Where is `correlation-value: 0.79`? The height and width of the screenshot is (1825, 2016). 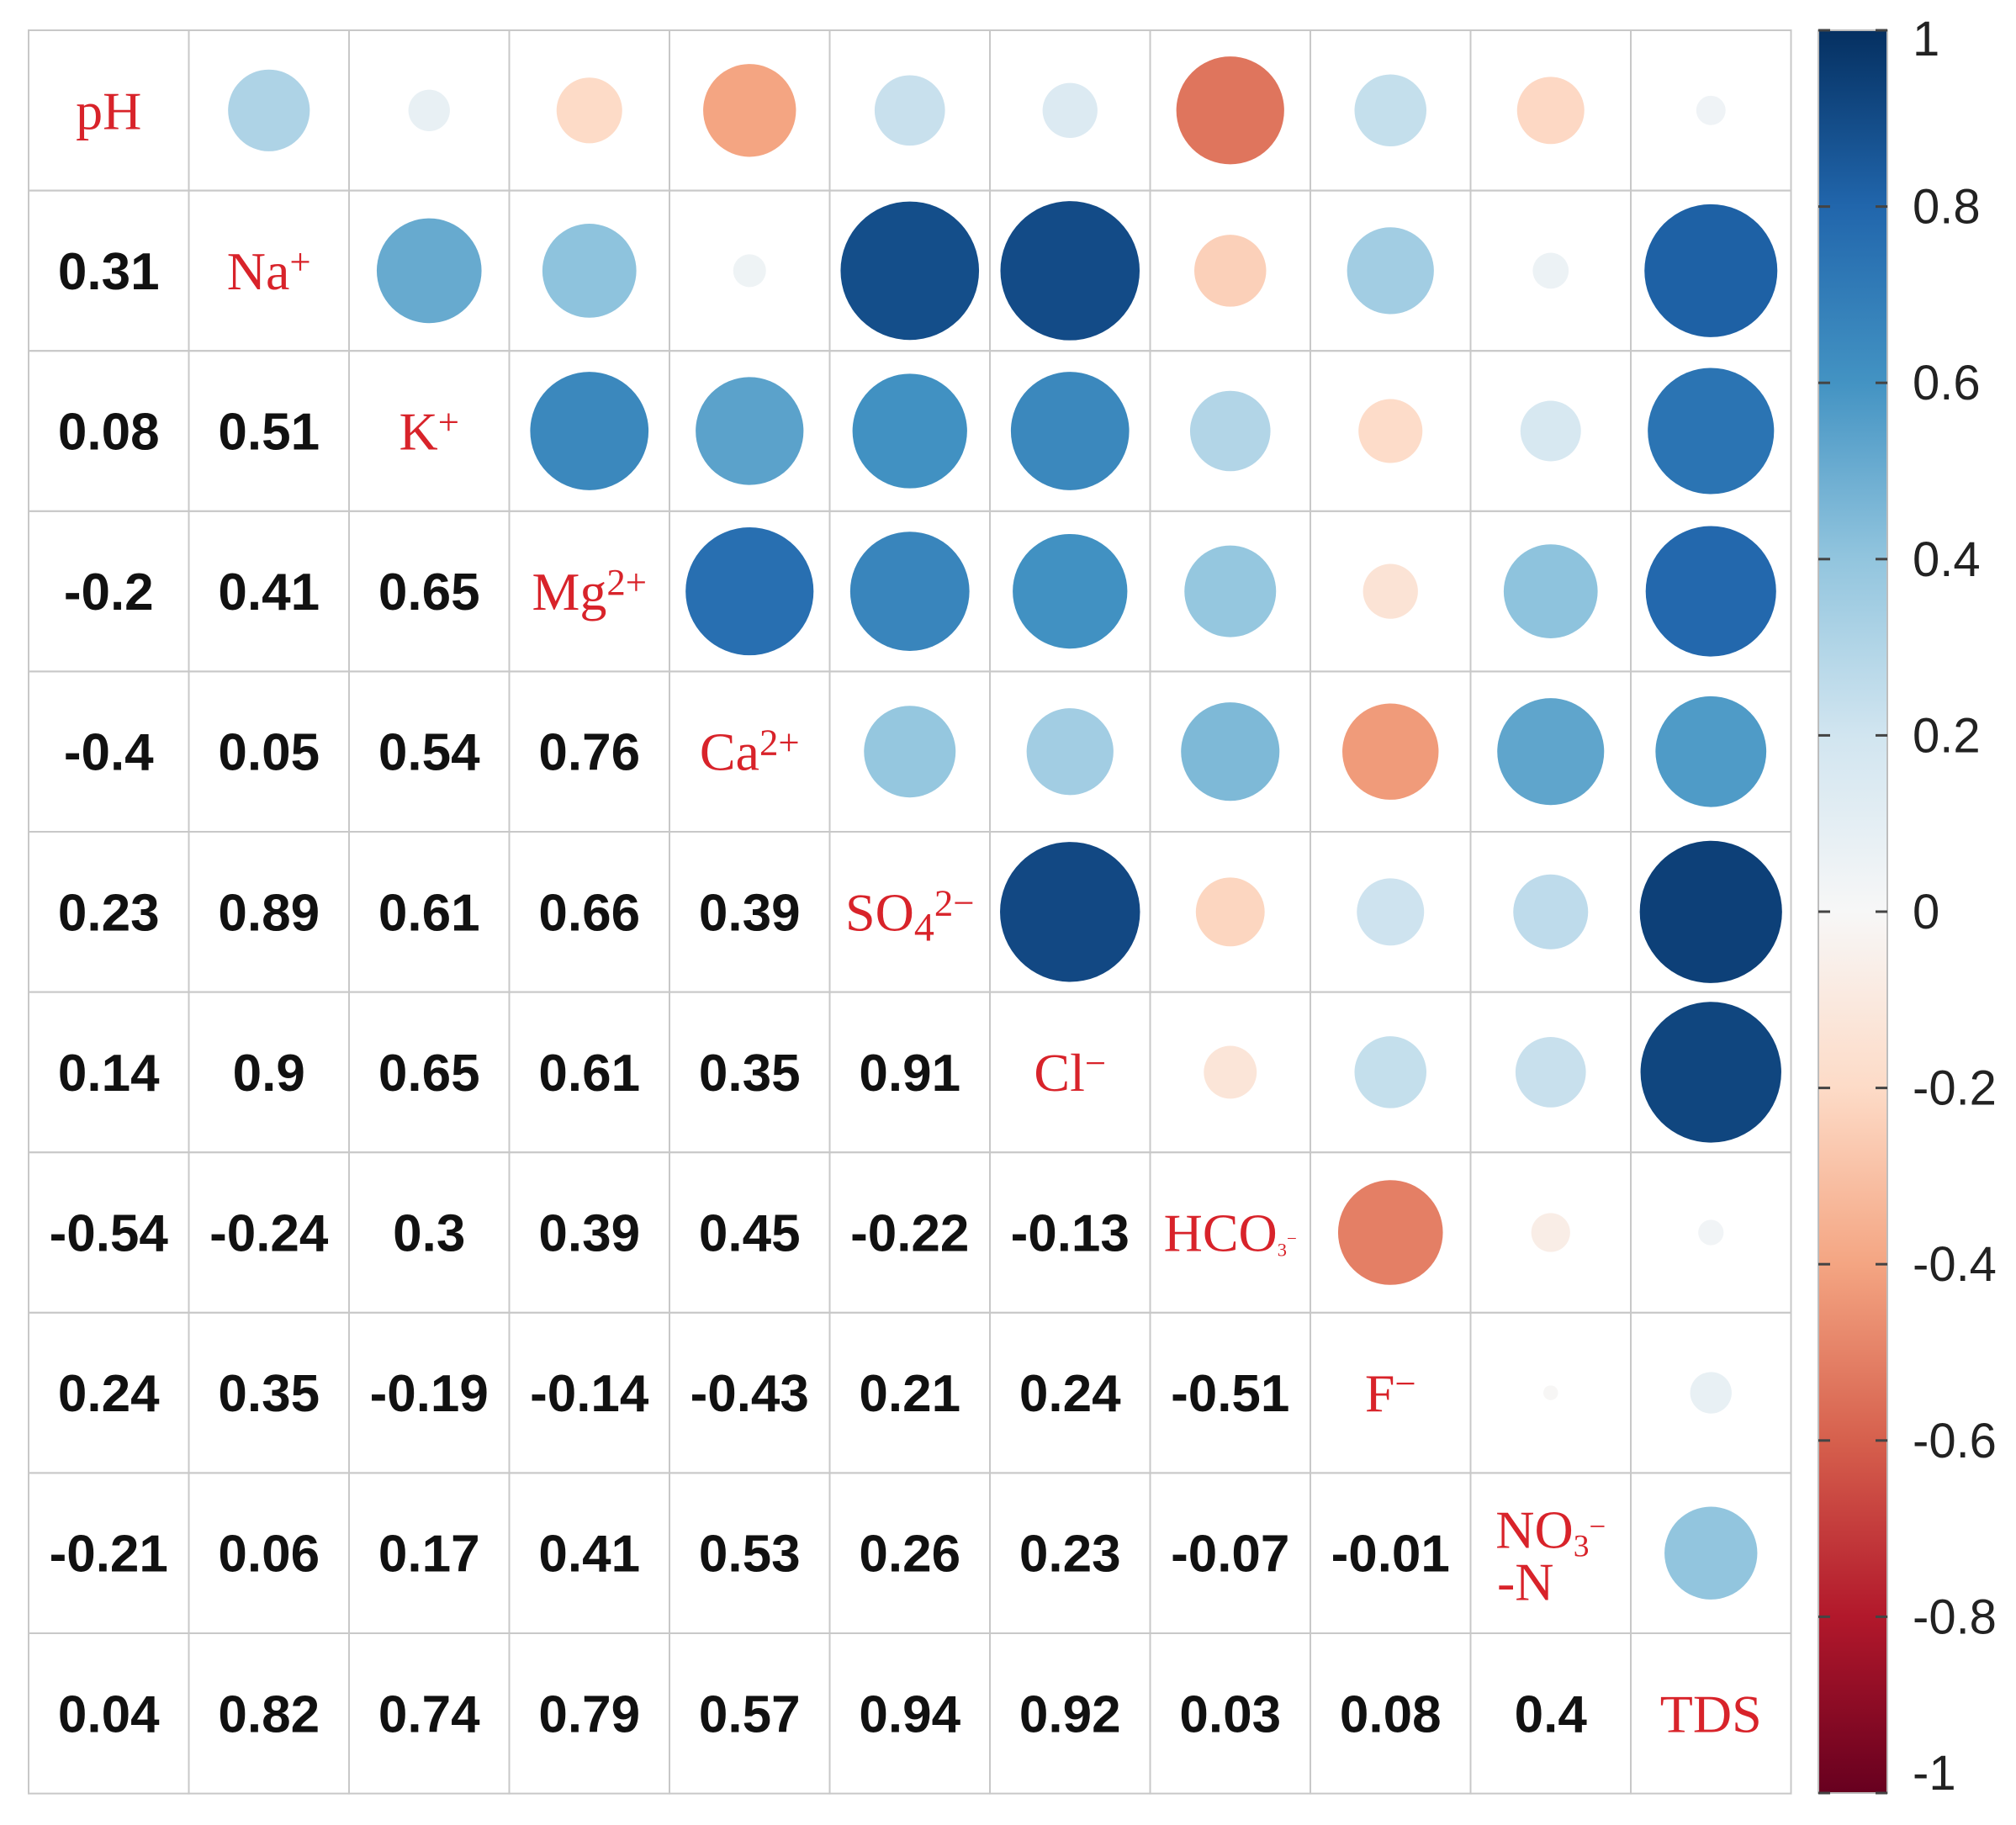
correlation-value: 0.79 is located at coordinates (589, 1714).